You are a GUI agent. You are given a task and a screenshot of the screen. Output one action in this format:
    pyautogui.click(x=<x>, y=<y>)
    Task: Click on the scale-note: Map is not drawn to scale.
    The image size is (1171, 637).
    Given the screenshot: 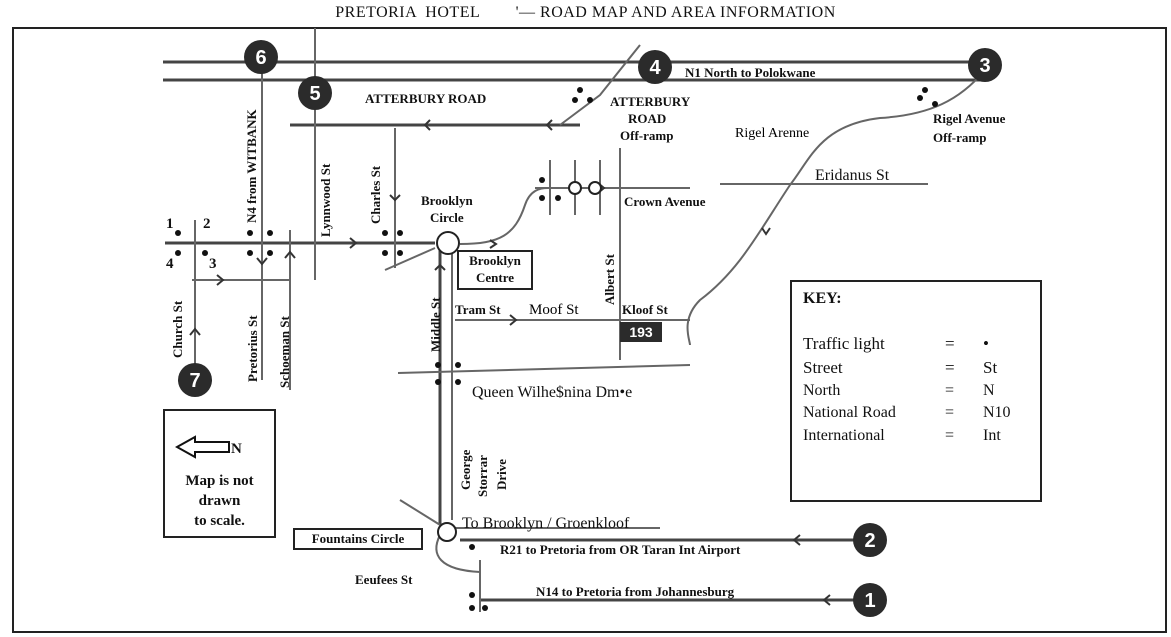 What is the action you would take?
    pyautogui.click(x=219, y=501)
    